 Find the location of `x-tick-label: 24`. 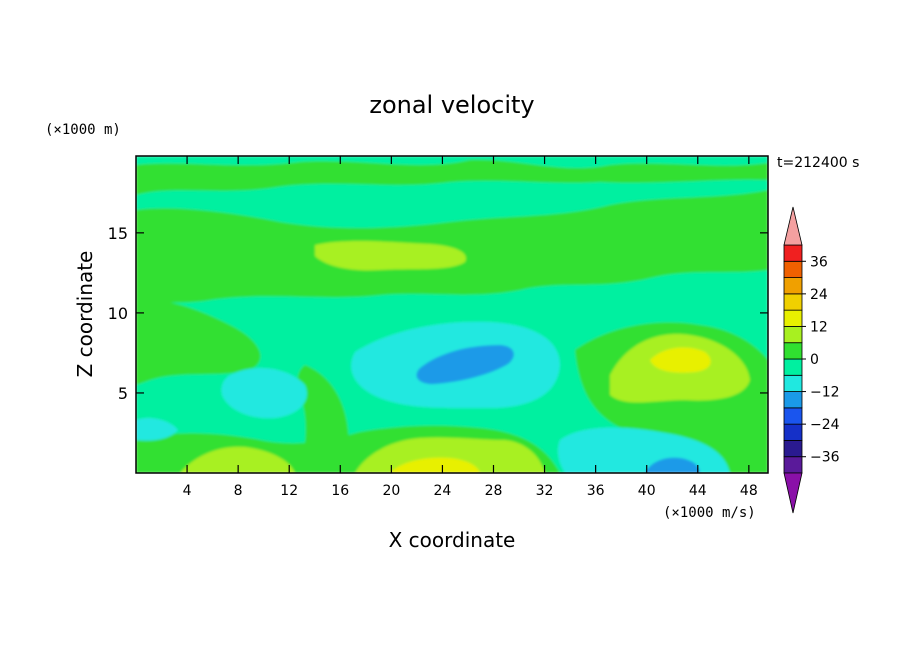

x-tick-label: 24 is located at coordinates (443, 491).